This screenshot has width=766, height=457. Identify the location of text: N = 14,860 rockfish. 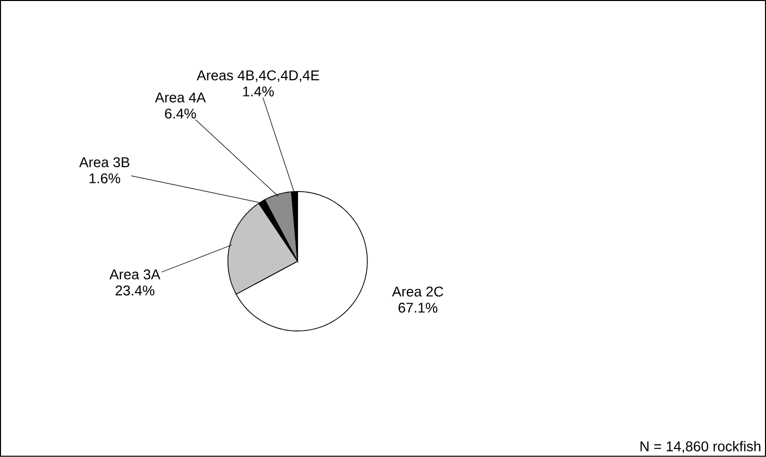
(700, 447).